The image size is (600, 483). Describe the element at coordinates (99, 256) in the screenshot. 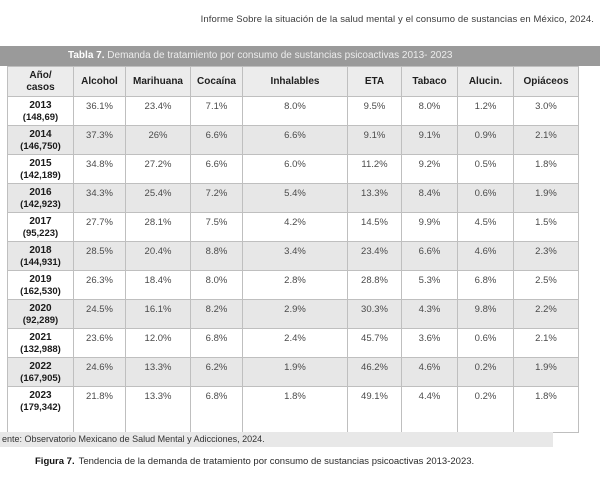

I see `value-cell: 28.5%` at that location.